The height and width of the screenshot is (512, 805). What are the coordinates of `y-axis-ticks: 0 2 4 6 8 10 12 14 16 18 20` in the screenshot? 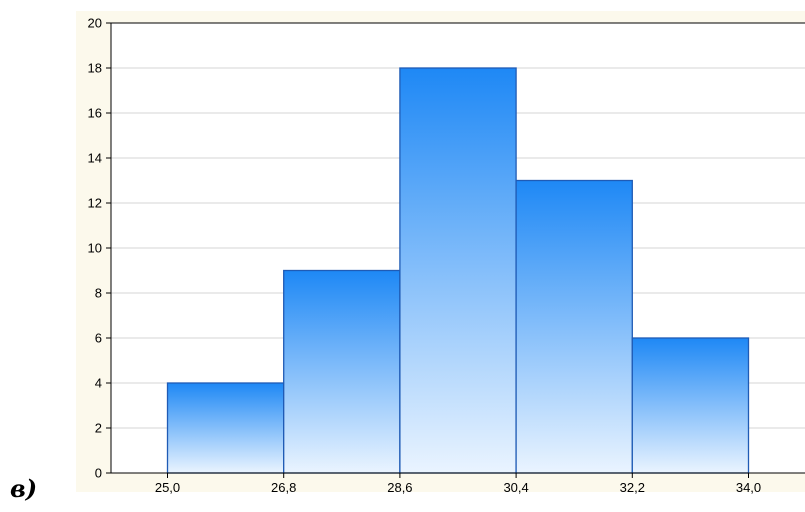 It's located at (99, 248).